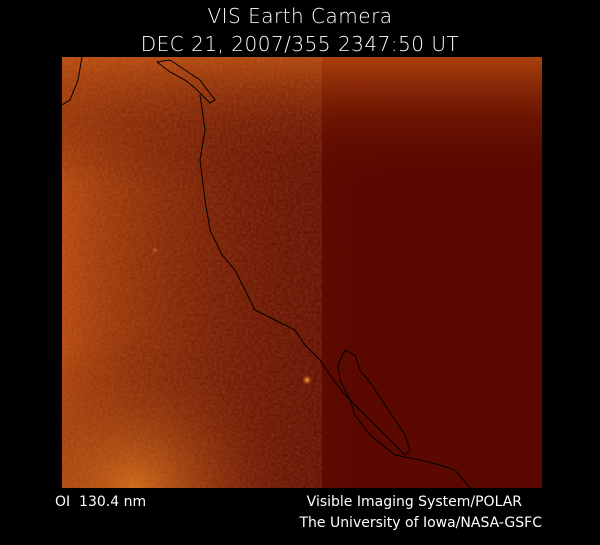 The height and width of the screenshot is (545, 600). What do you see at coordinates (300, 44) in the screenshot?
I see `timestamp: DEC 21, 2007/355 2347:50 UT` at bounding box center [300, 44].